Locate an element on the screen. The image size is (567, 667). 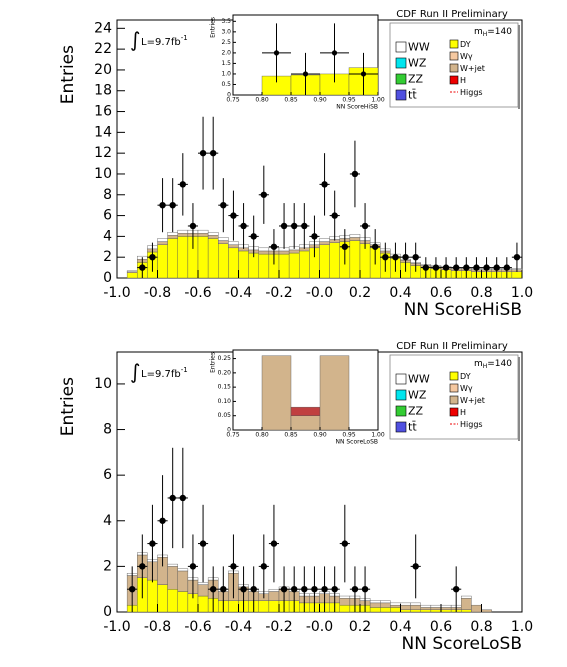
y-tick-label: 0.25 is located at coordinates (225, 358).